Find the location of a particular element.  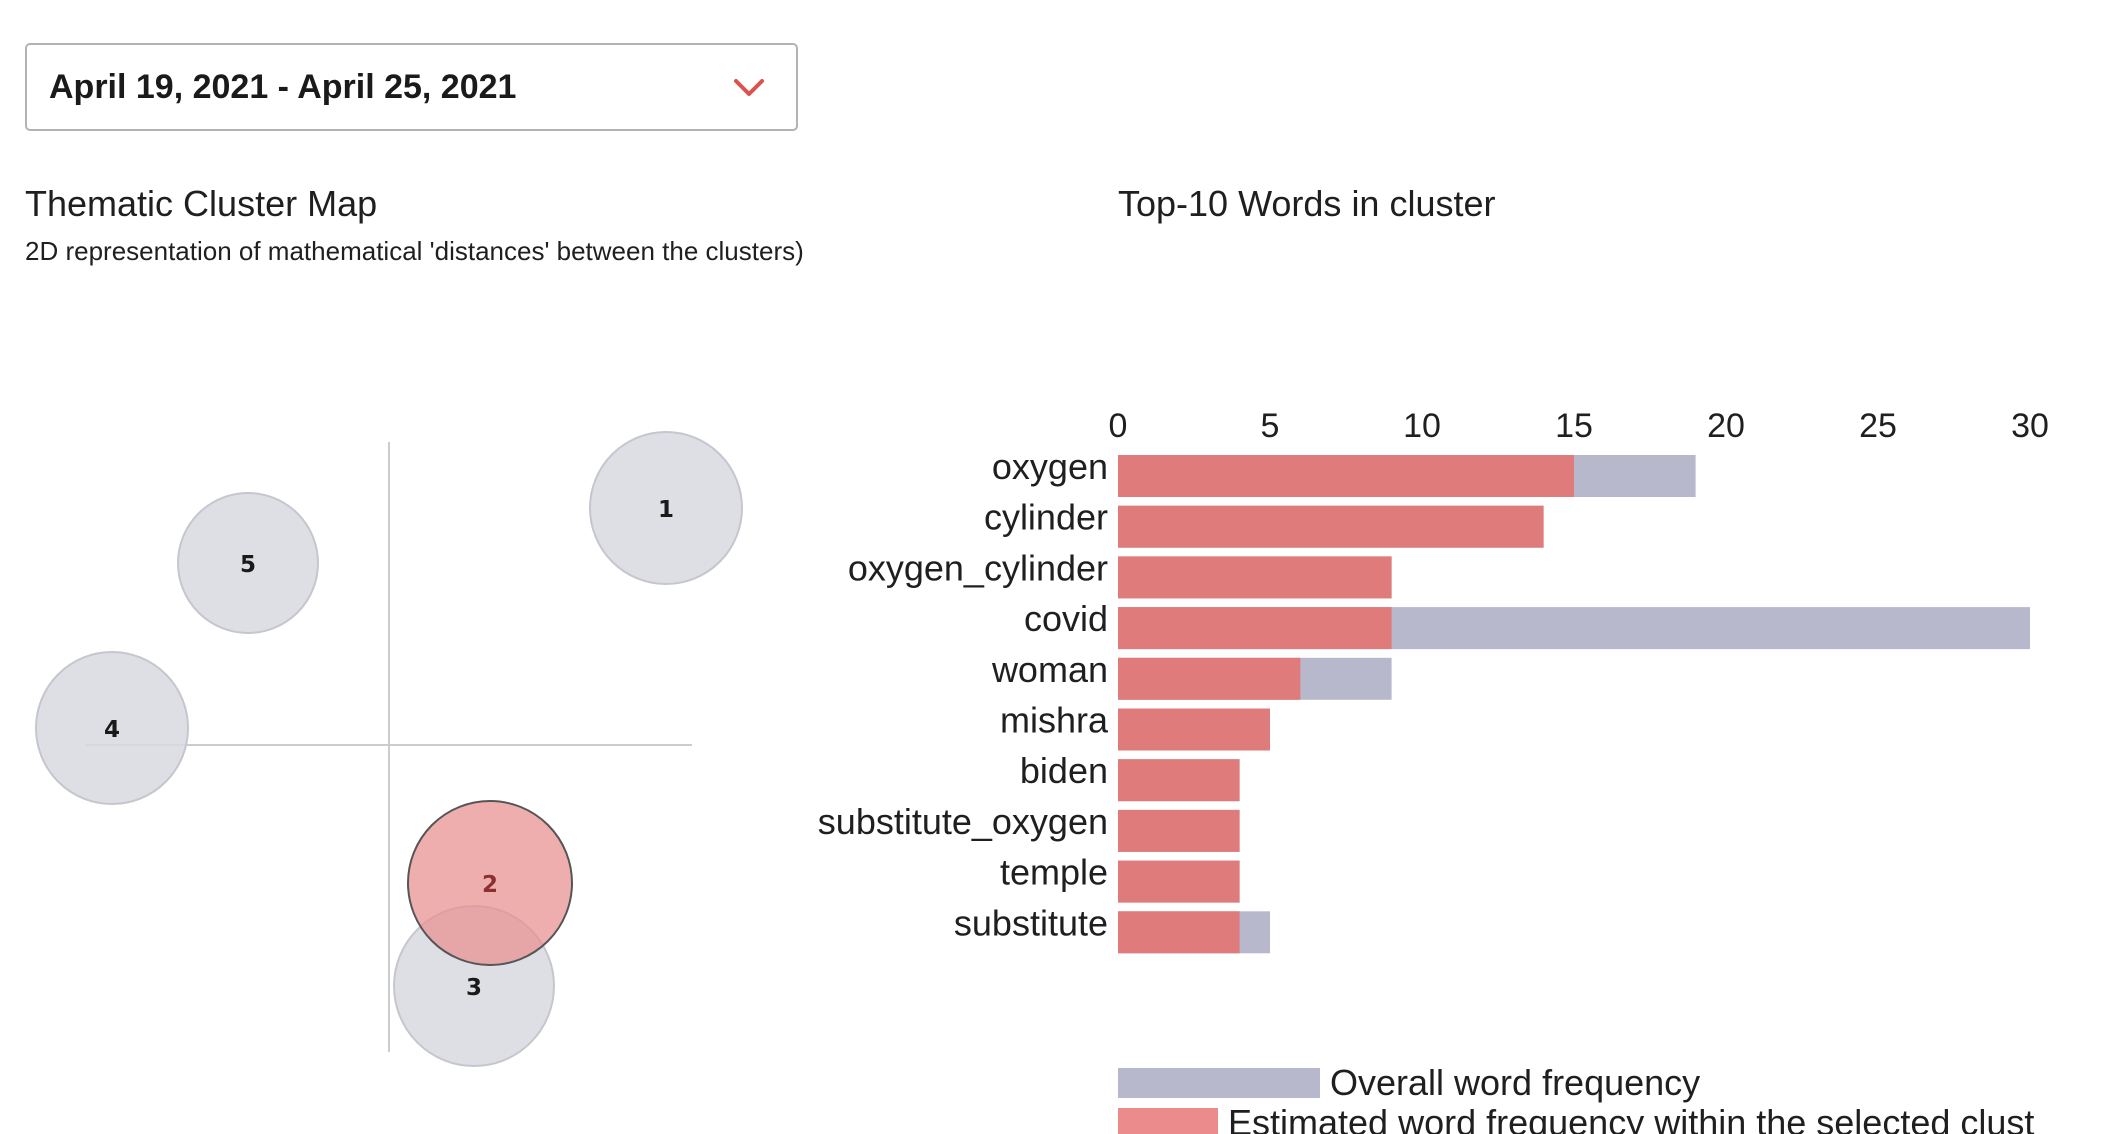

y-category-label: woman is located at coordinates (1049, 669).